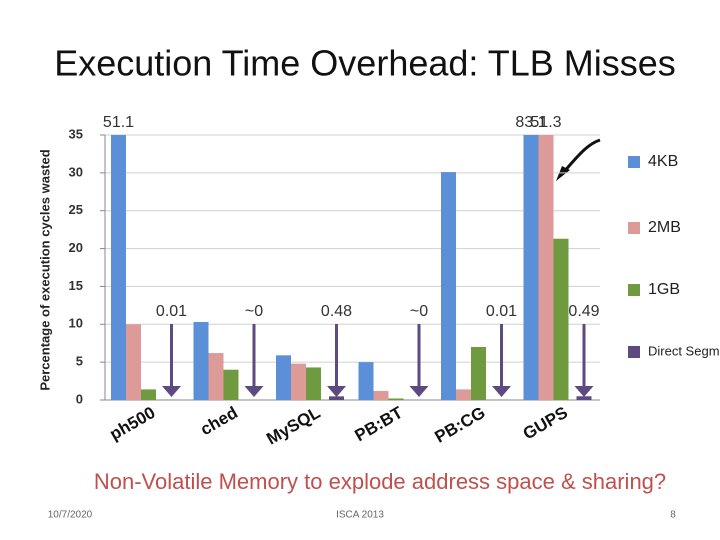  I want to click on y-tick-label: 15, so click(76, 285).